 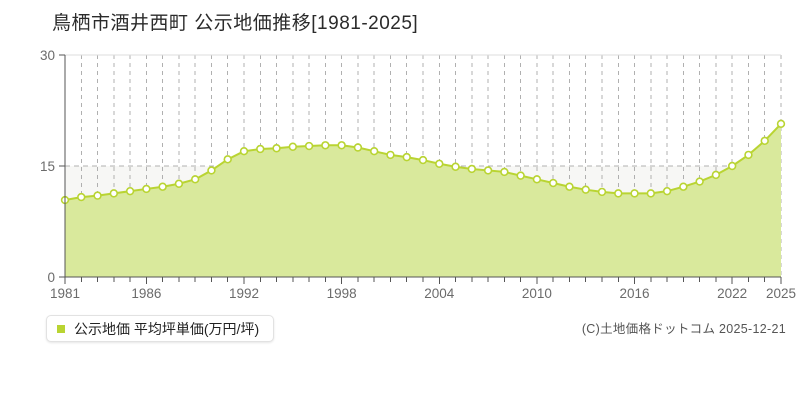 I want to click on x-tick-label: 2004, so click(x=439, y=293).